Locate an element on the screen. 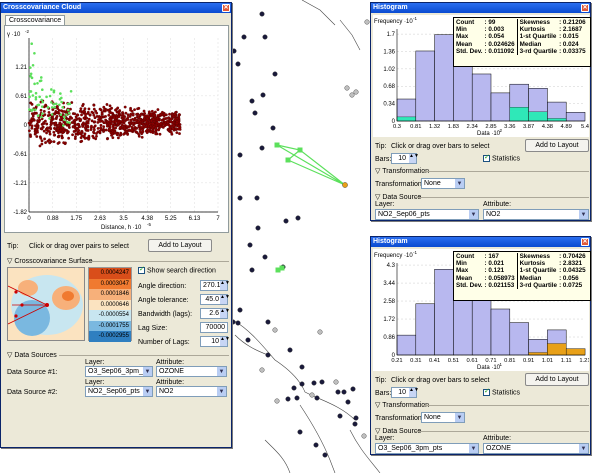  close-button: ✕ is located at coordinates (585, 8).